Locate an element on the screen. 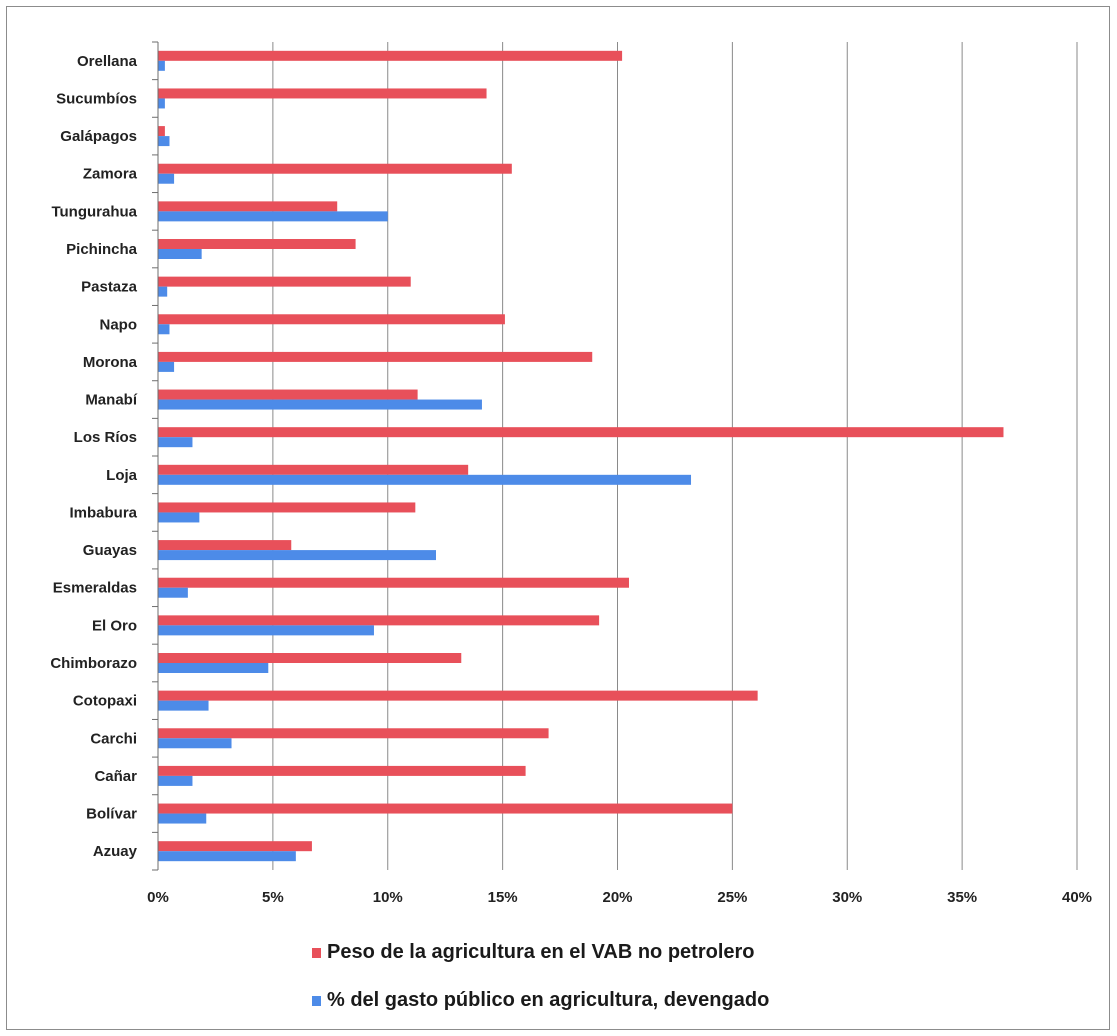 This screenshot has height=1036, width=1117. x-tick-labels: 0% 5% 10% 15% 20% 25% 30% 35% 40% is located at coordinates (619, 897).